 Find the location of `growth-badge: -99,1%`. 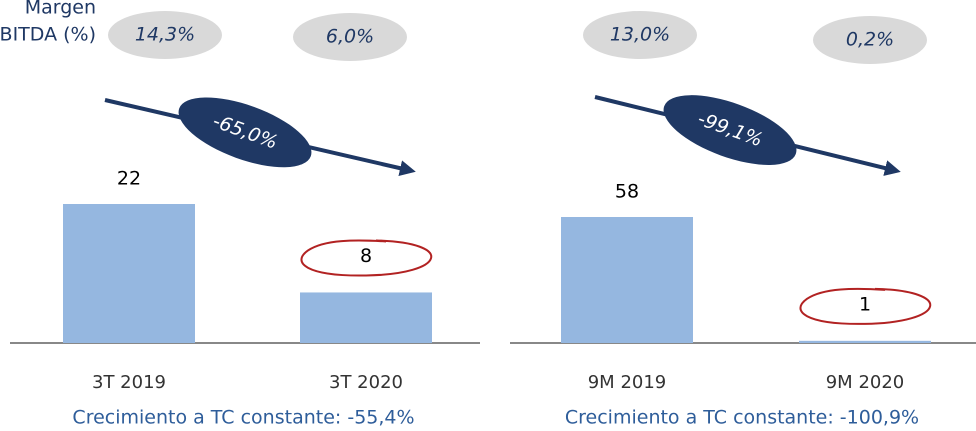

growth-badge: -99,1% is located at coordinates (730, 130).